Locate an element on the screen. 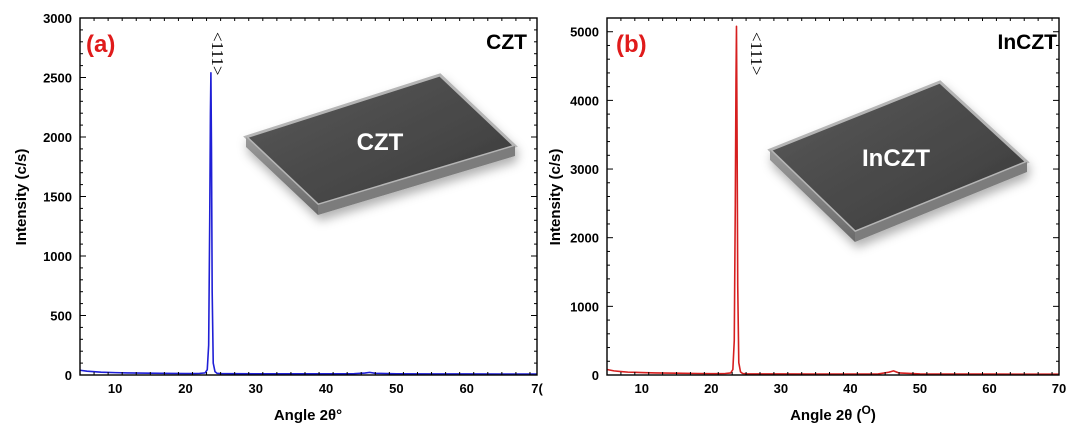 The image size is (1069, 429). y-tick-label-a-3: 1500 is located at coordinates (57, 197).